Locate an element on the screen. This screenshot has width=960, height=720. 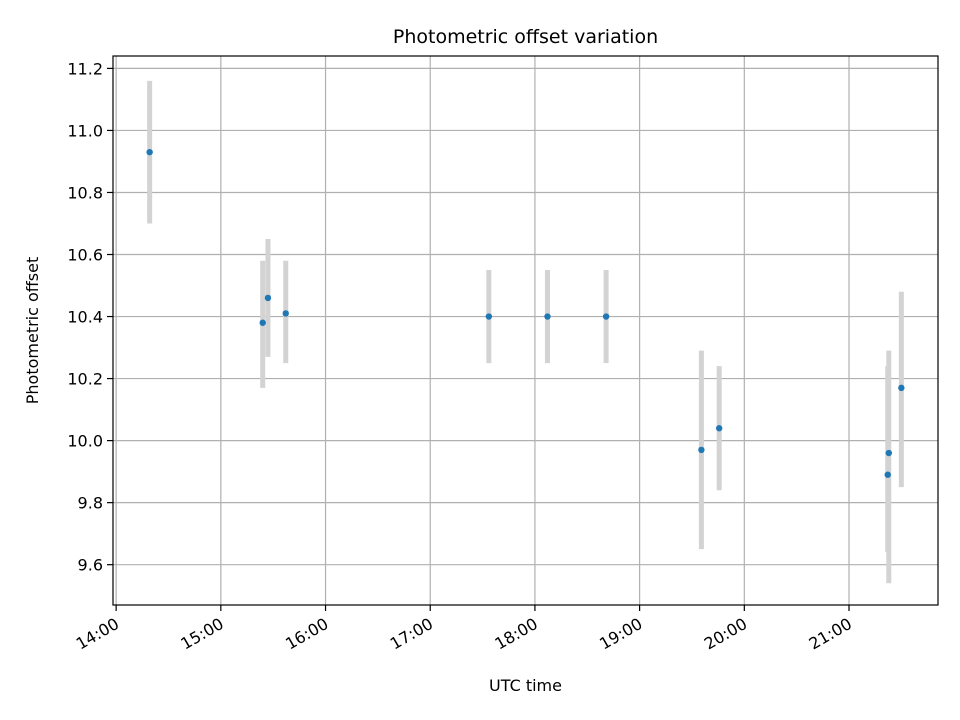
y-tick-label: 11.2 is located at coordinates (85, 68).